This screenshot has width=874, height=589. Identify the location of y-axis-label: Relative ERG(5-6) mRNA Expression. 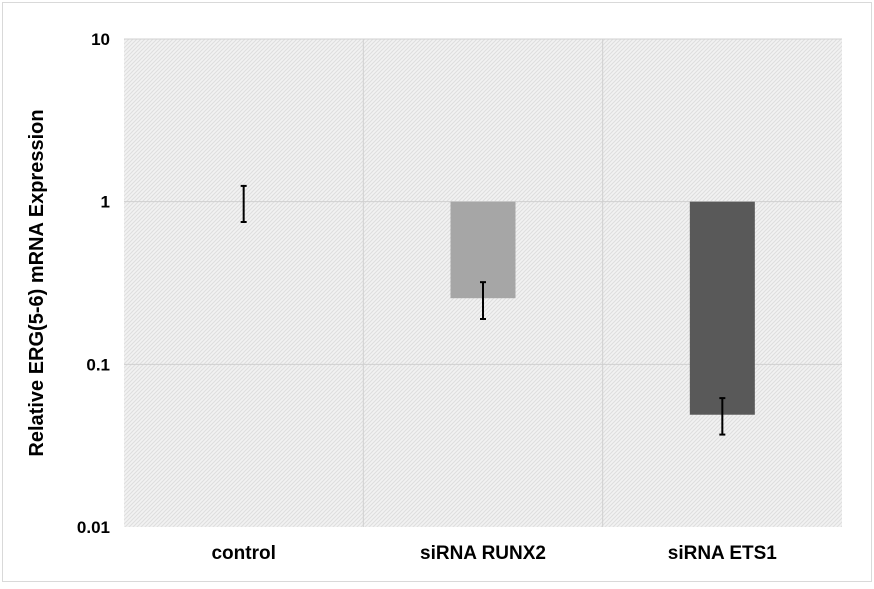
(37, 282).